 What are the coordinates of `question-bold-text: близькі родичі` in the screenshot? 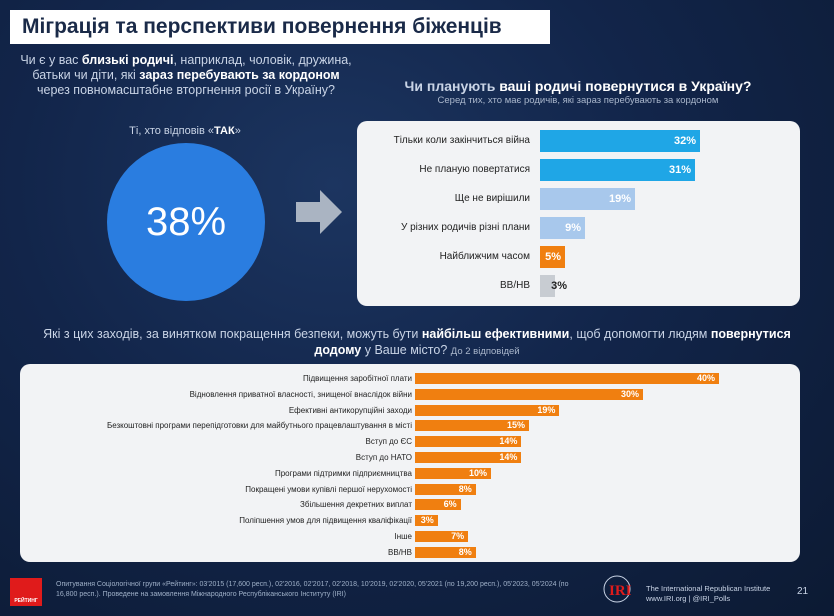 It's located at (127, 60).